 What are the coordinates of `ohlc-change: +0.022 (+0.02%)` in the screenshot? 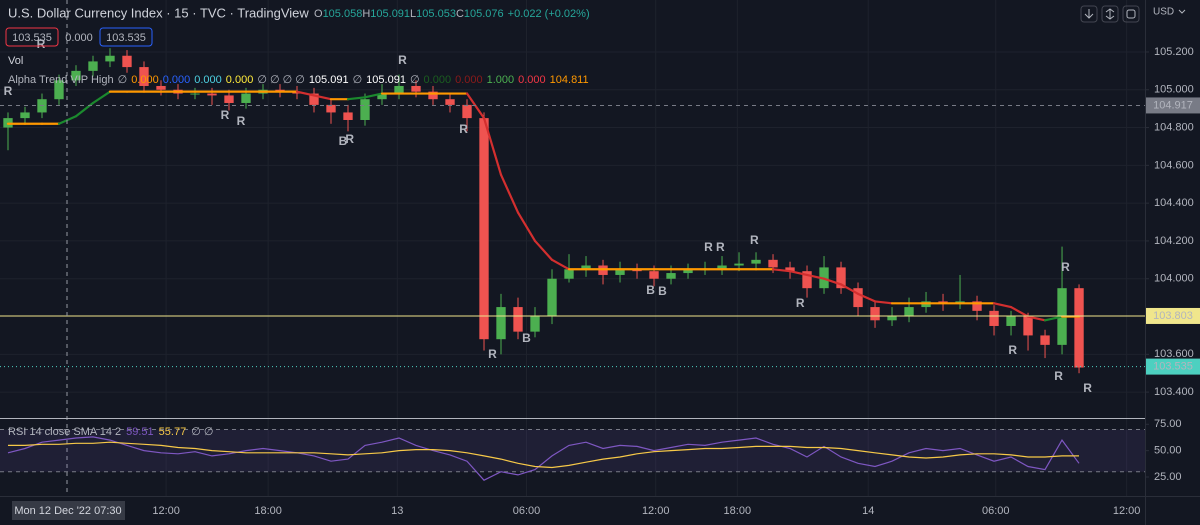 It's located at (549, 14).